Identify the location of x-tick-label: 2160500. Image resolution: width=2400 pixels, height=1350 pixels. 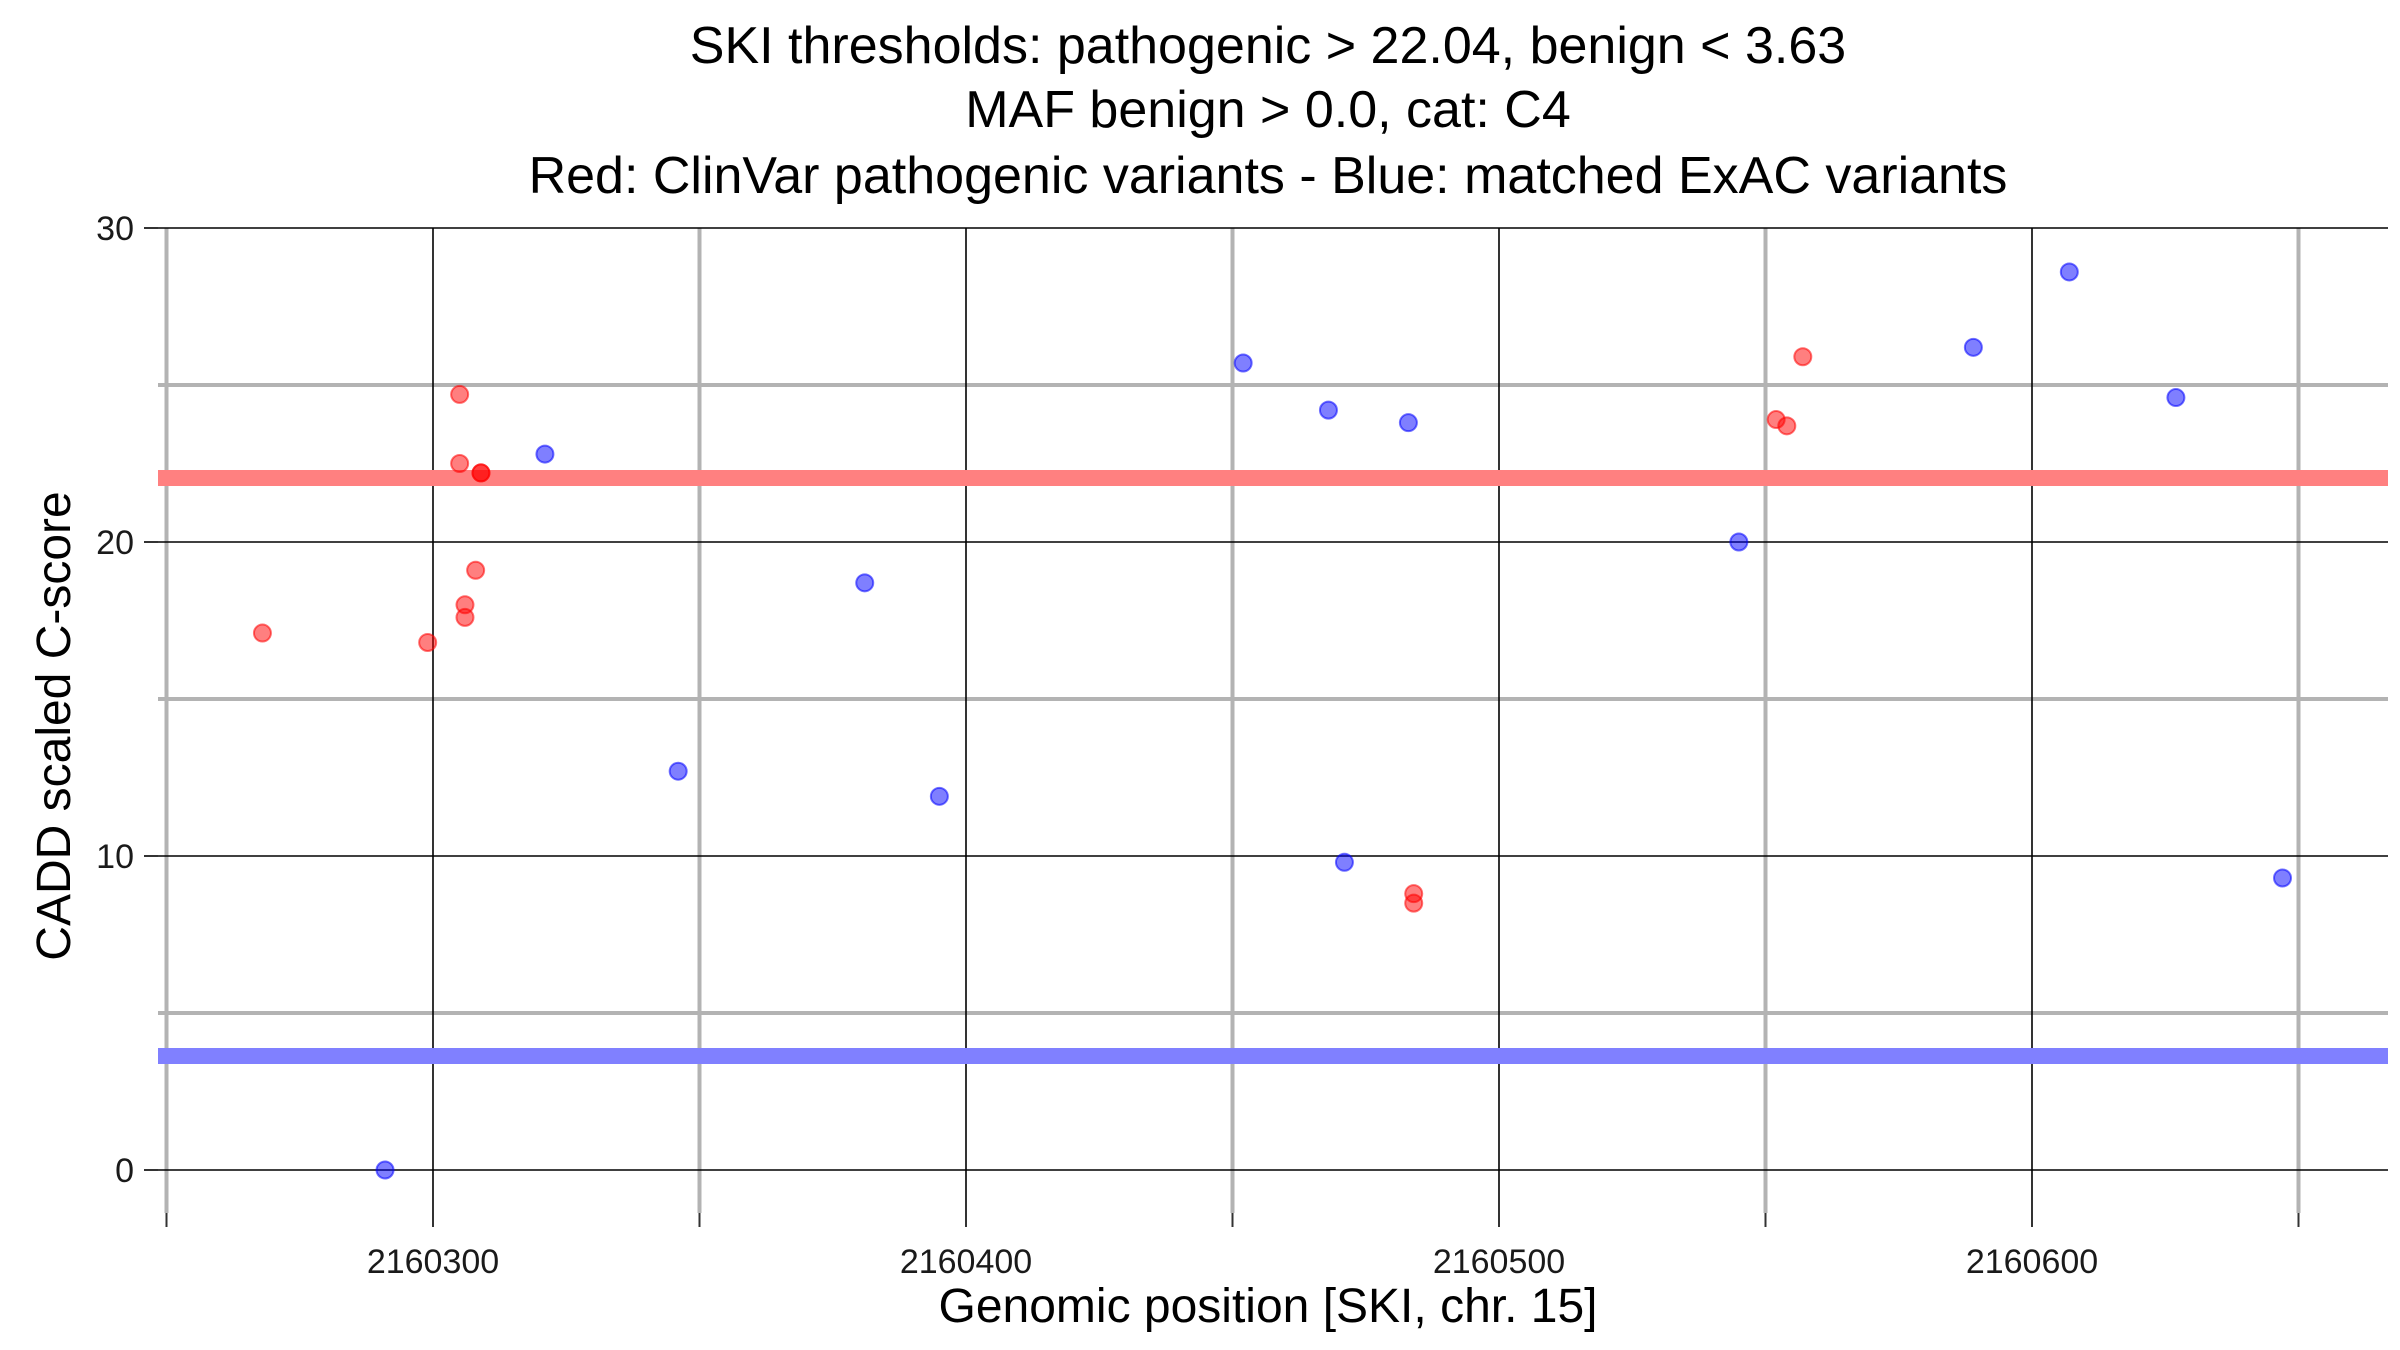
(1499, 1262).